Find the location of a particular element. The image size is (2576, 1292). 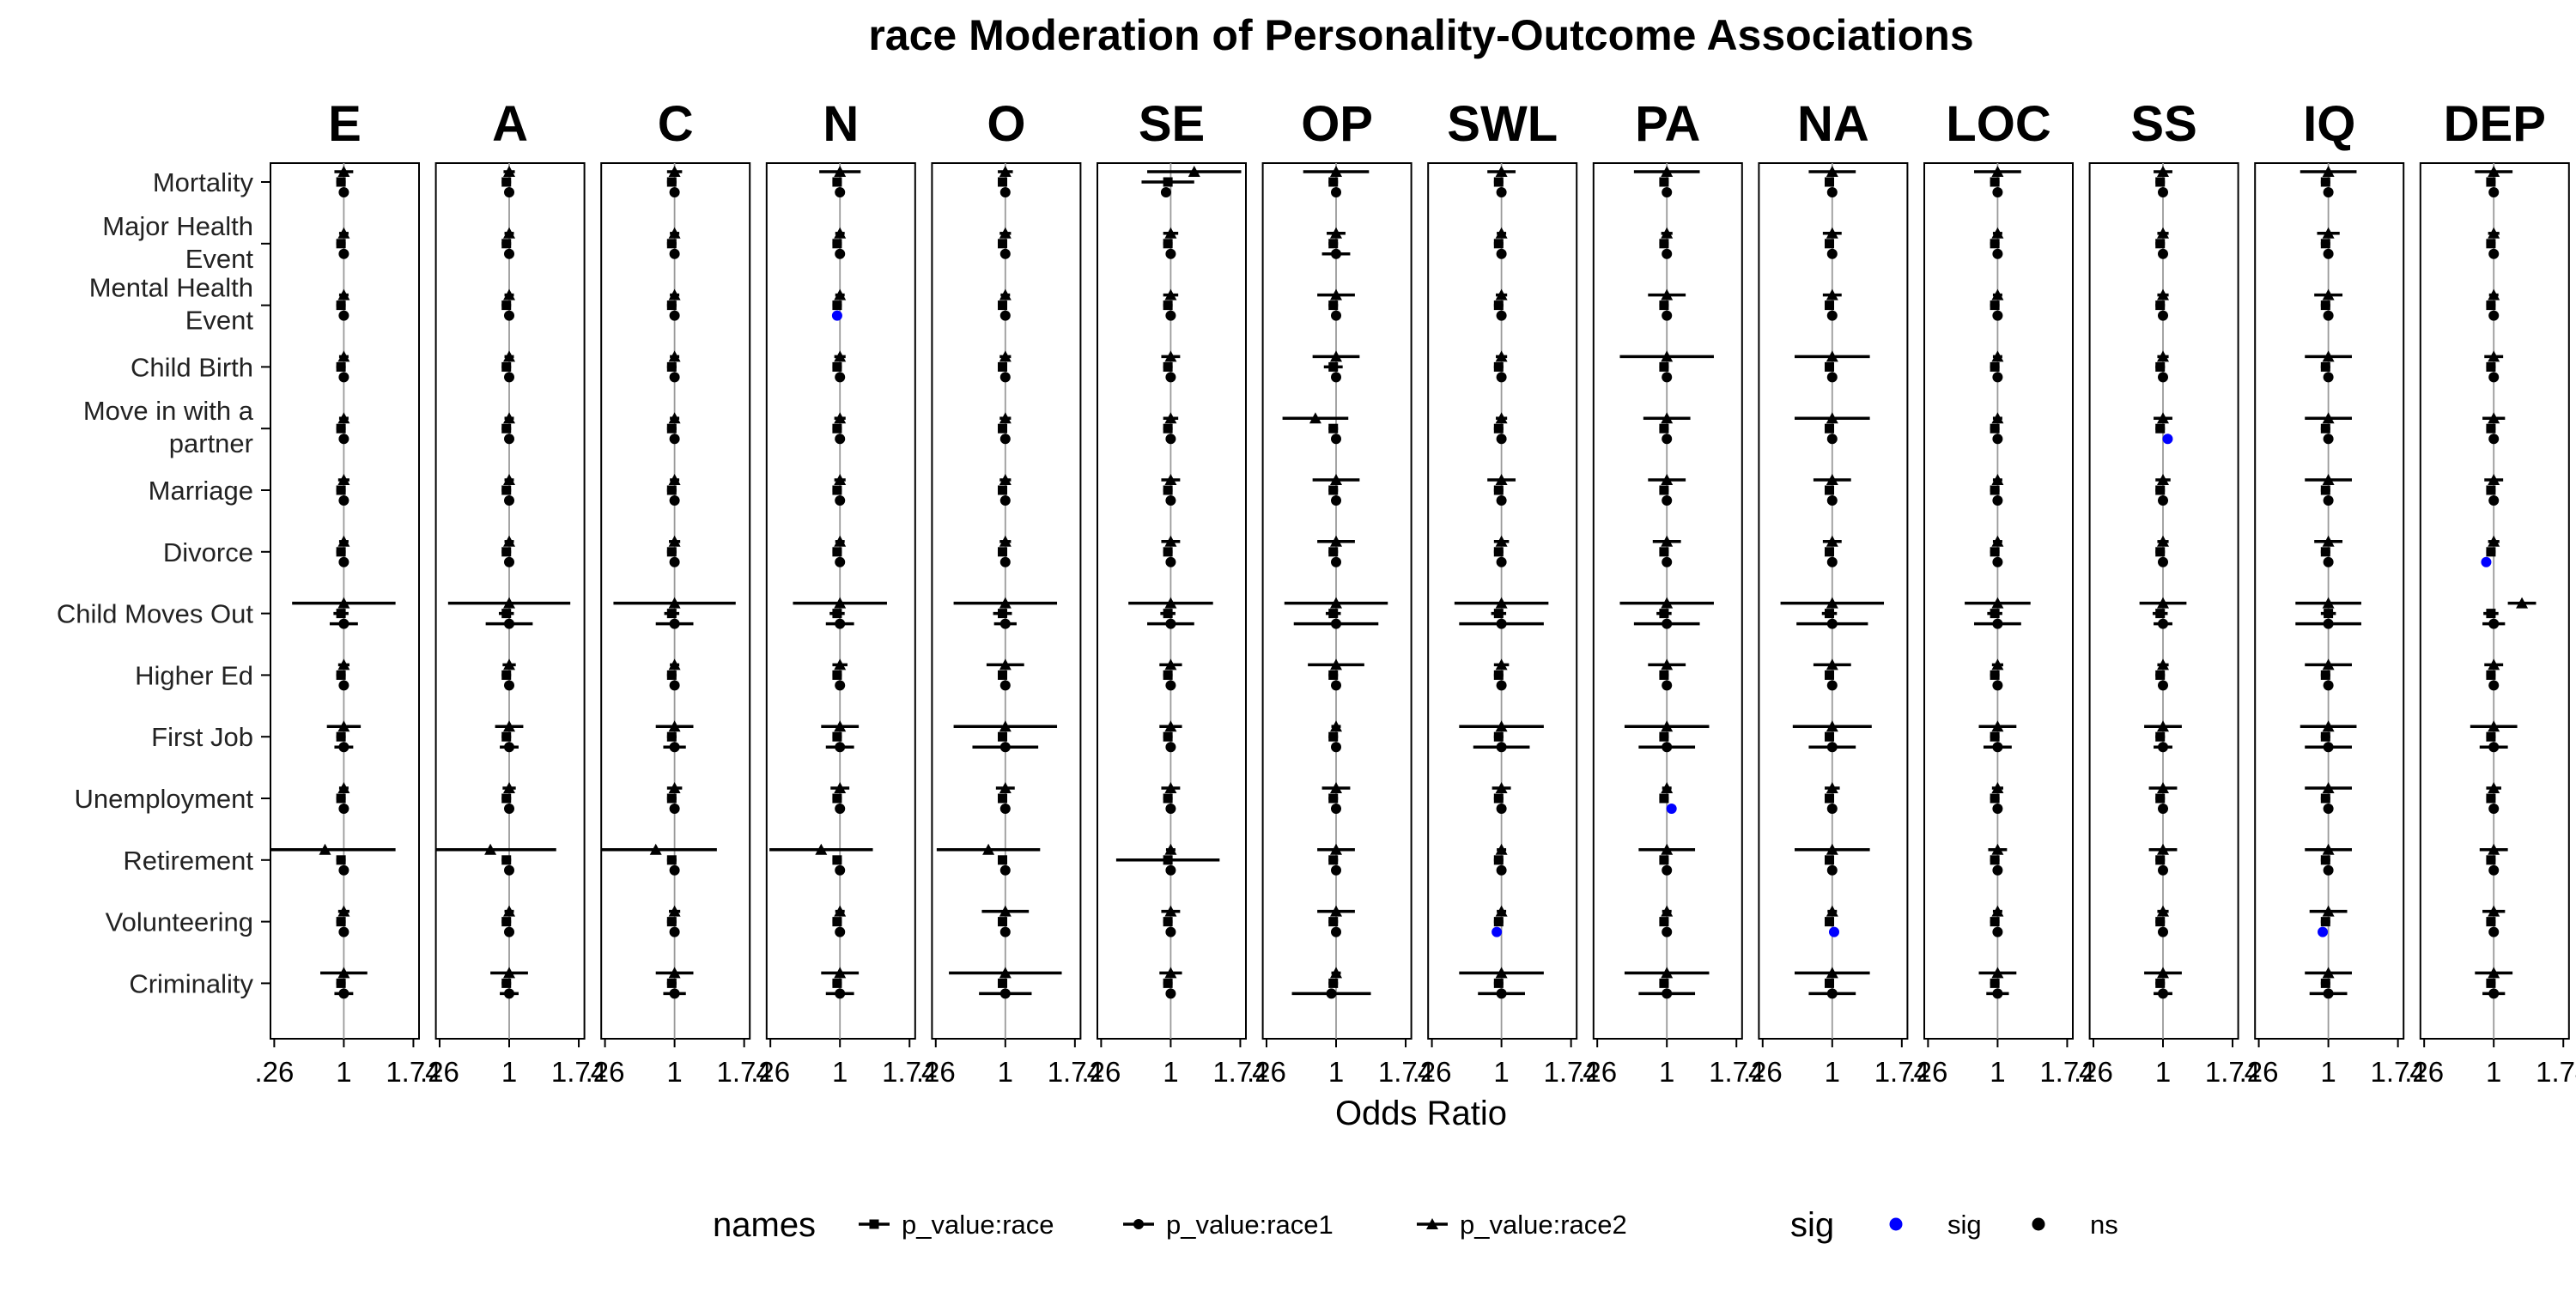

panel-strip-label: NA is located at coordinates (1833, 124).